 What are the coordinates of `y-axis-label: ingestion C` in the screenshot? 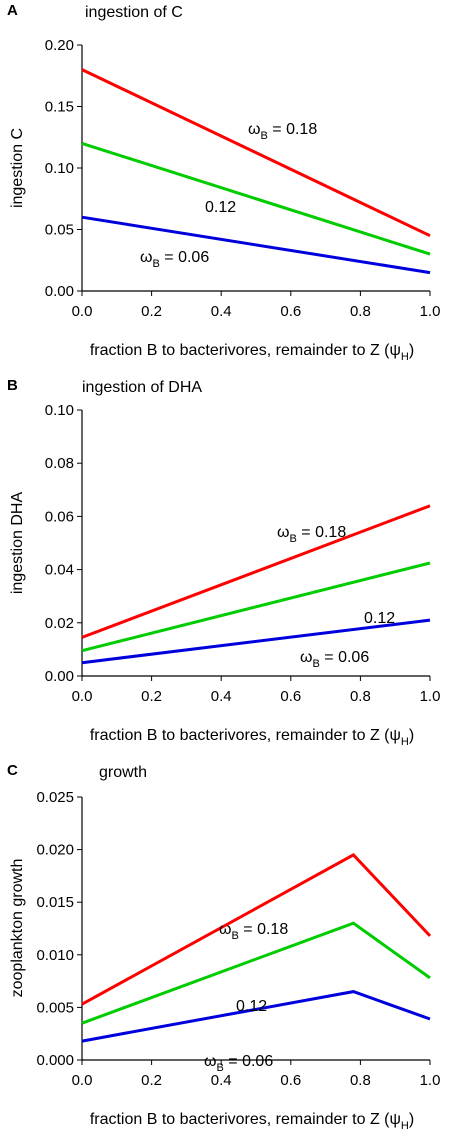 It's located at (17, 168).